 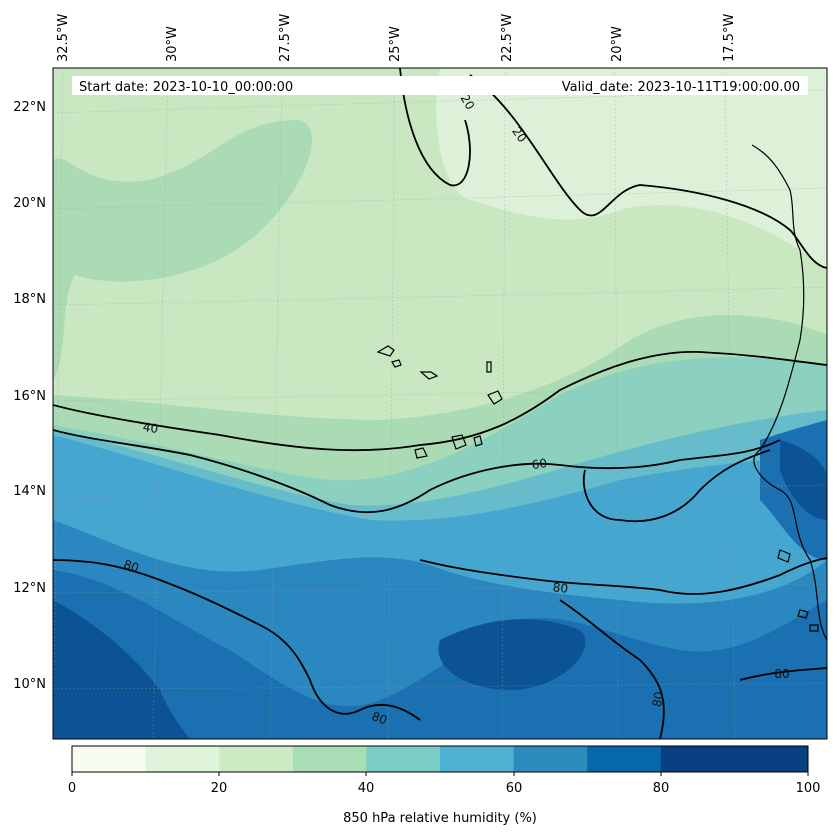 What do you see at coordinates (435, 127) in the screenshot?
I see `contour-20-west` at bounding box center [435, 127].